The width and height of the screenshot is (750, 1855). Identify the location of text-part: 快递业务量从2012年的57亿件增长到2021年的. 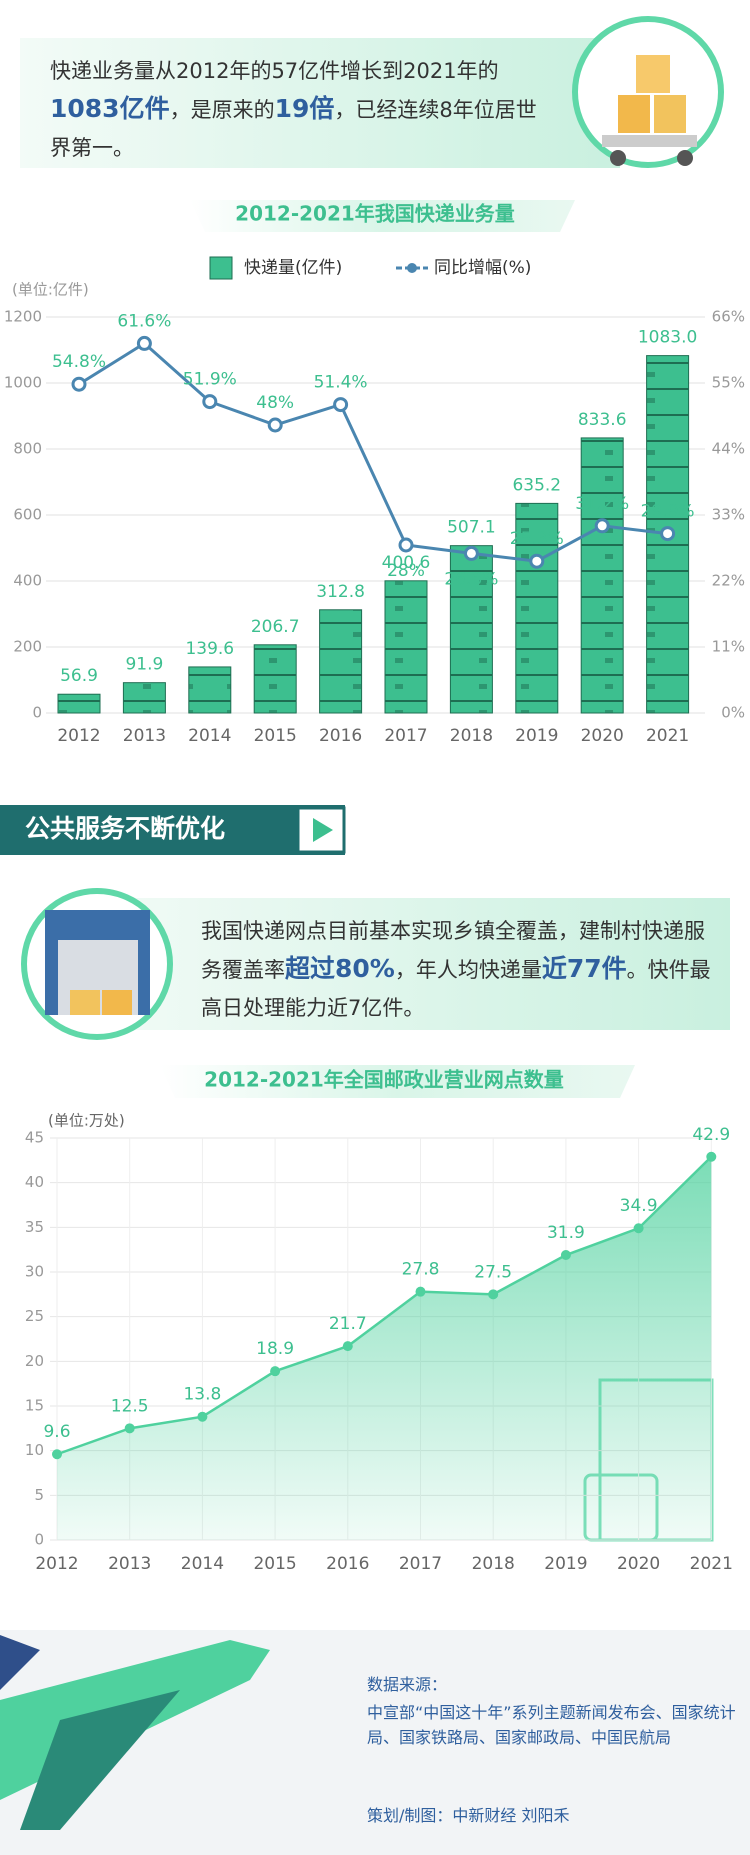
(274, 71).